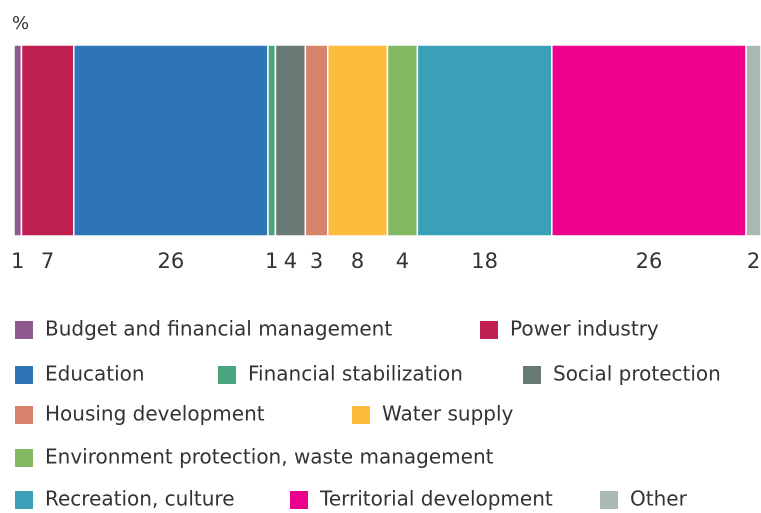 This screenshot has height=513, width=761. Describe the element at coordinates (637, 374) in the screenshot. I see `legend-label: Social protection` at that location.